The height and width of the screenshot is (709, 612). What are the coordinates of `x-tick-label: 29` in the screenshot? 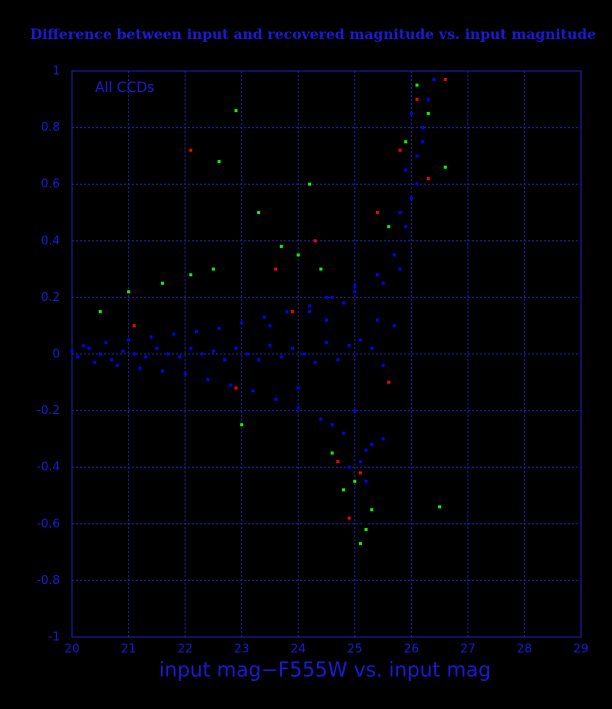 It's located at (580, 649).